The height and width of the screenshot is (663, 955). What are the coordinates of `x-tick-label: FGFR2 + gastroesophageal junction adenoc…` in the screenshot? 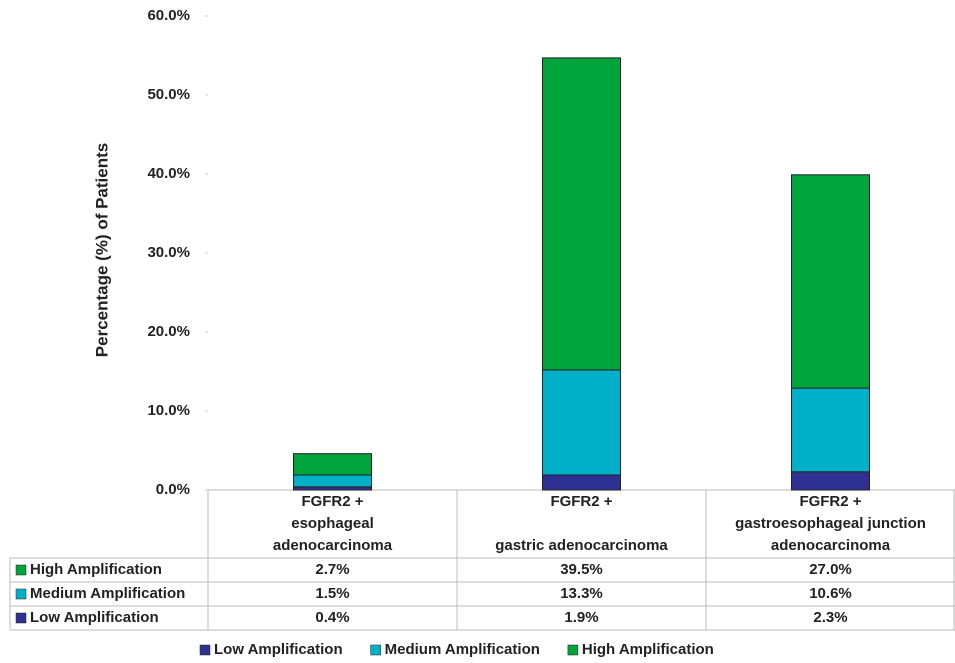 It's located at (830, 523).